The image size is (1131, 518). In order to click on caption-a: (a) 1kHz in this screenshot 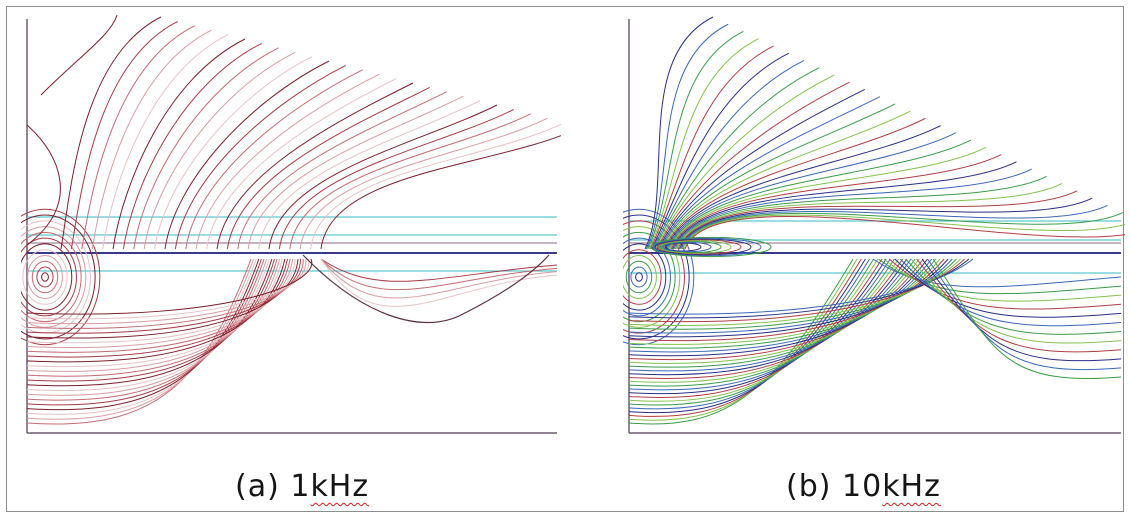, I will do `click(302, 486)`.